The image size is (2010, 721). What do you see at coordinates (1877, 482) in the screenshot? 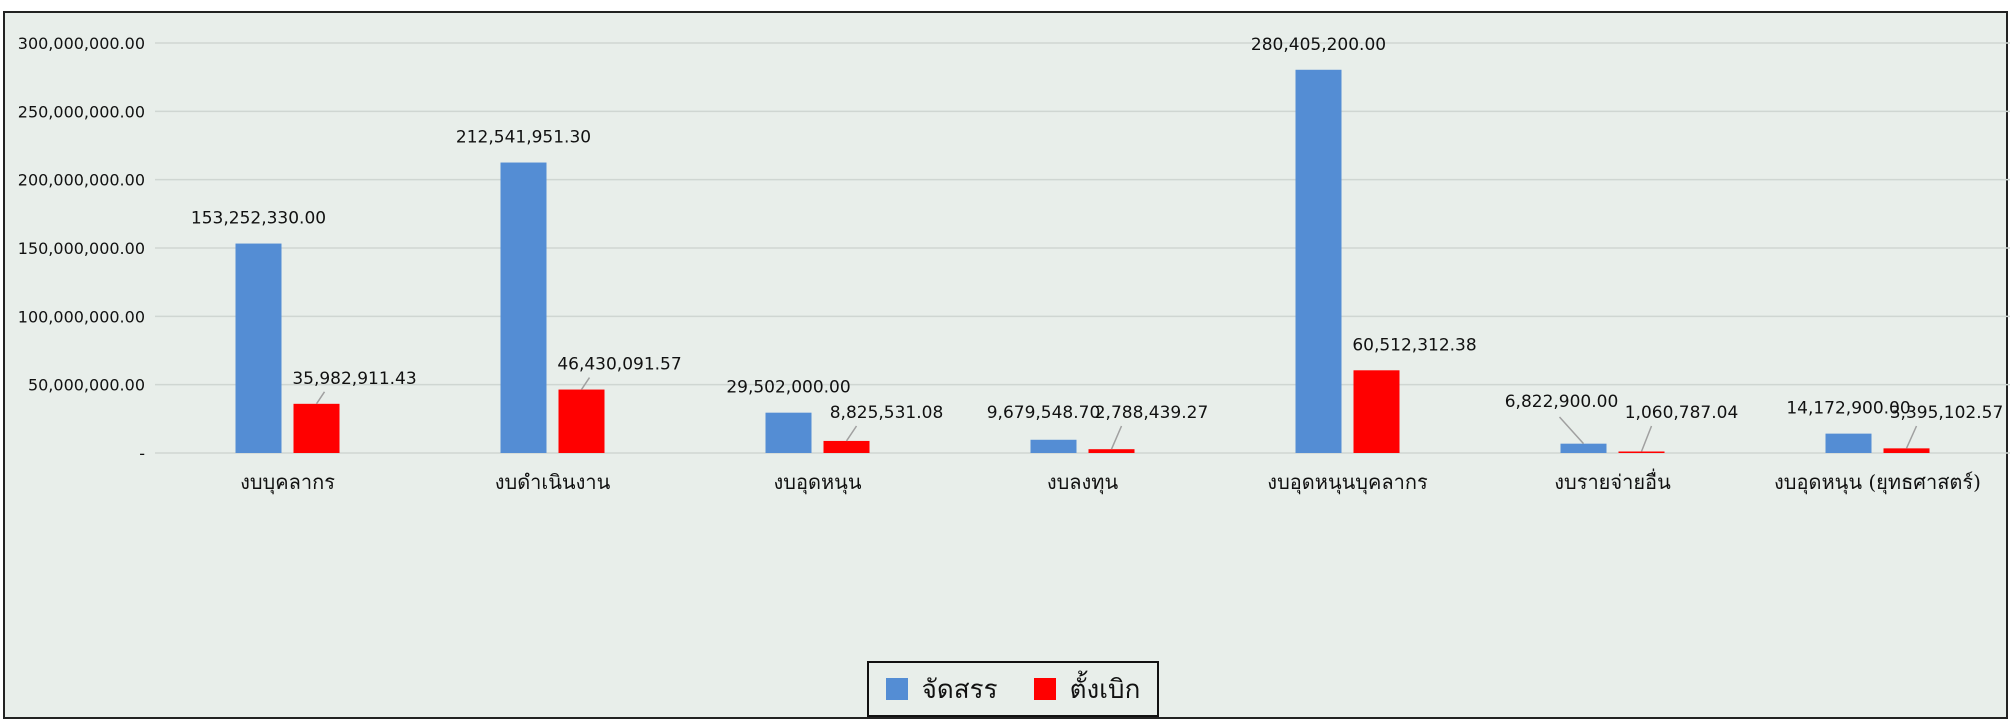
I see `x-category-label: งบอุดหนุน (ยุทธศาสตร์)` at bounding box center [1877, 482].